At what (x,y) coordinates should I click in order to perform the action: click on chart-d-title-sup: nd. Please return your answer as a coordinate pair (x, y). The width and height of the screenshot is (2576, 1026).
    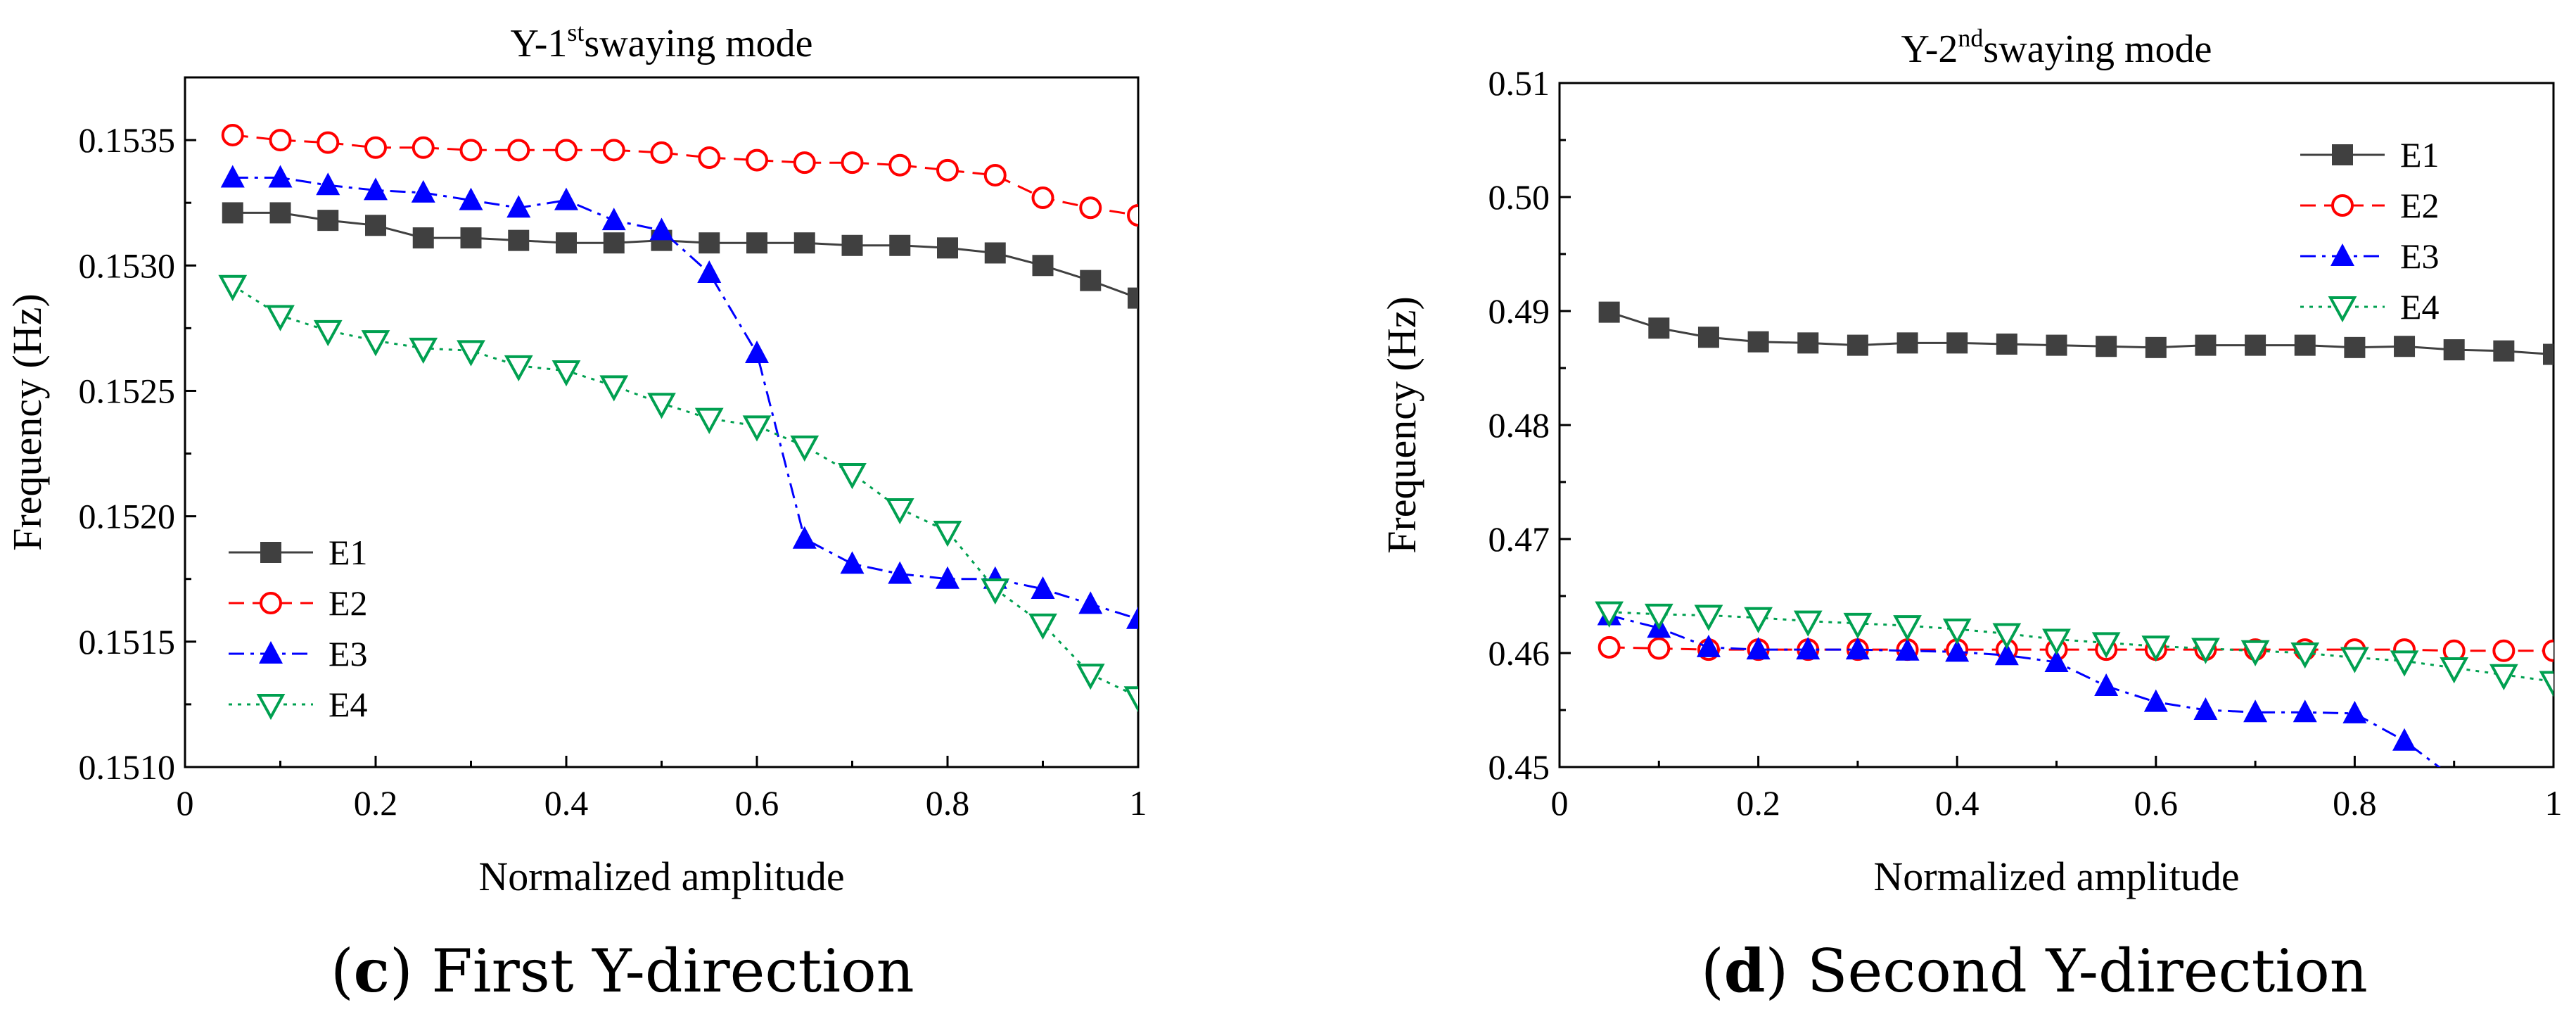
    Looking at the image, I should click on (1970, 38).